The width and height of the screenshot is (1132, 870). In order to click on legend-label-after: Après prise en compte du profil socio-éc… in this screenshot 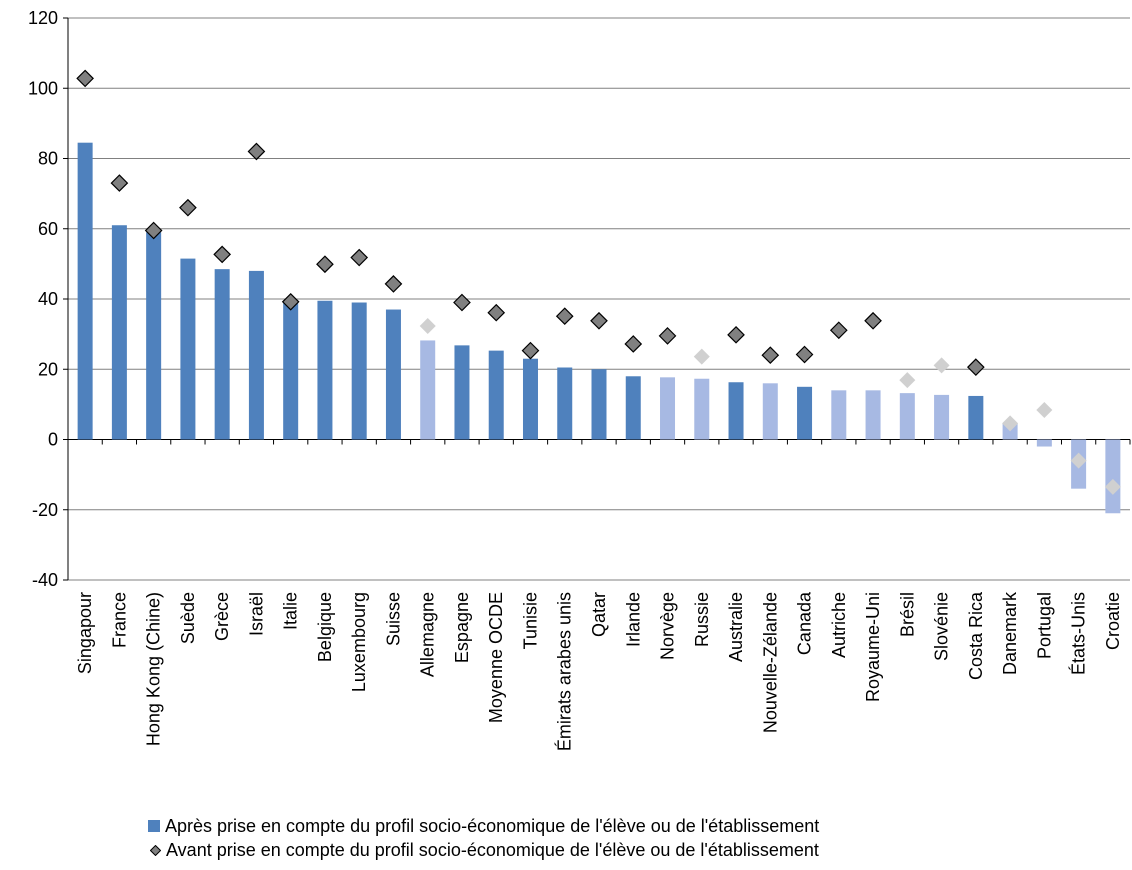, I will do `click(492, 826)`.